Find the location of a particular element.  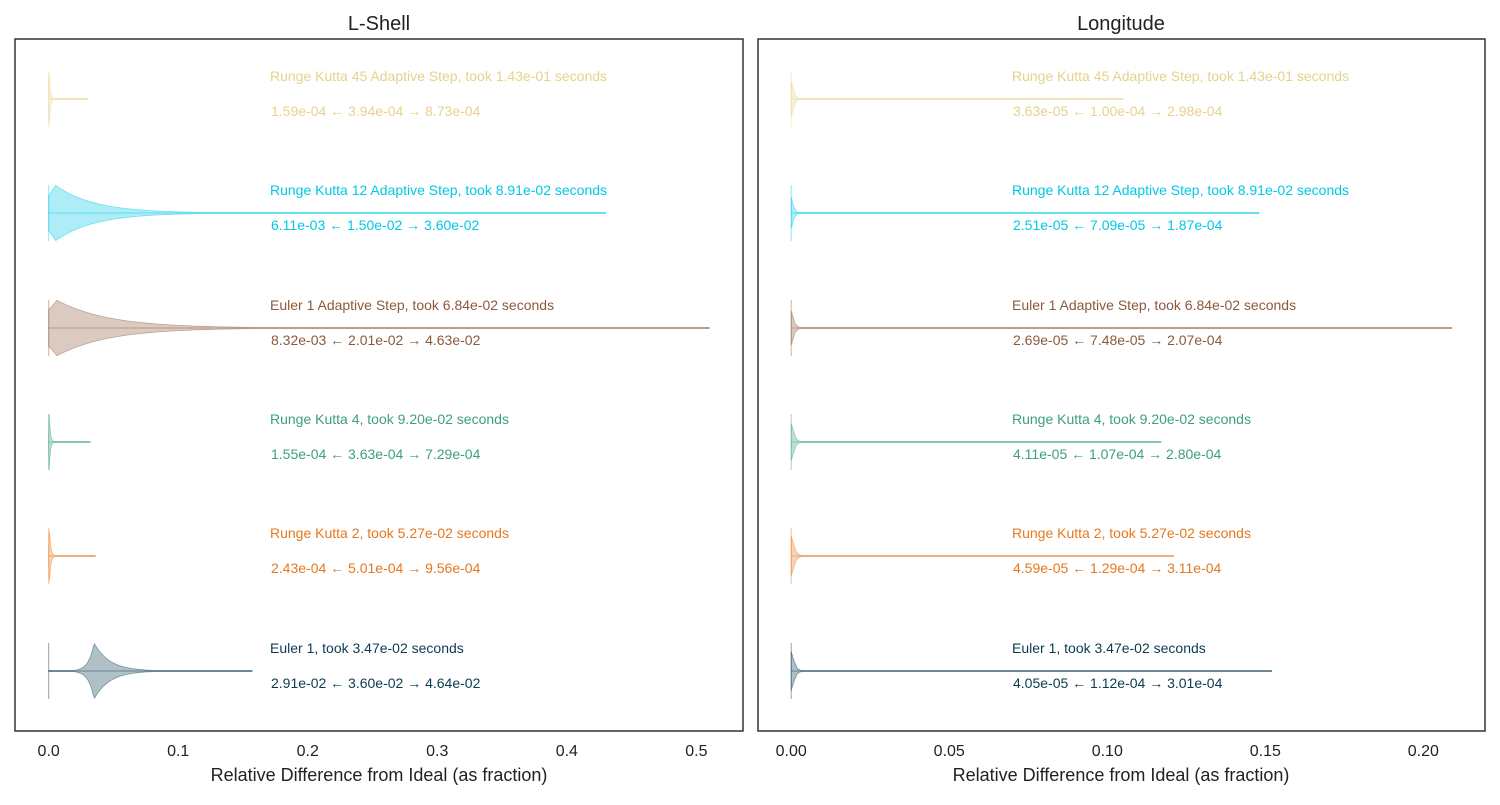

series-stats: 3.63e-05 ← 1.00e-04 → 2.98e-04 is located at coordinates (1118, 111).